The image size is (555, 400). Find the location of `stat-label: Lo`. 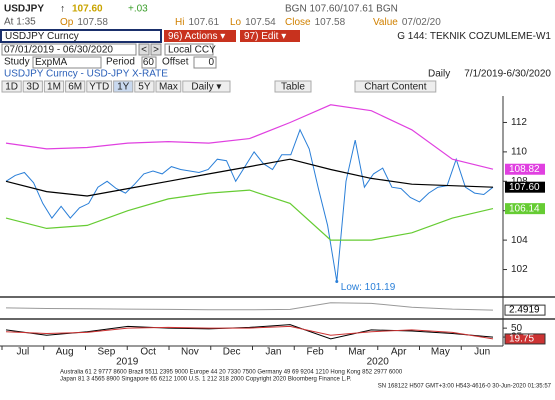

stat-label: Lo is located at coordinates (236, 22).